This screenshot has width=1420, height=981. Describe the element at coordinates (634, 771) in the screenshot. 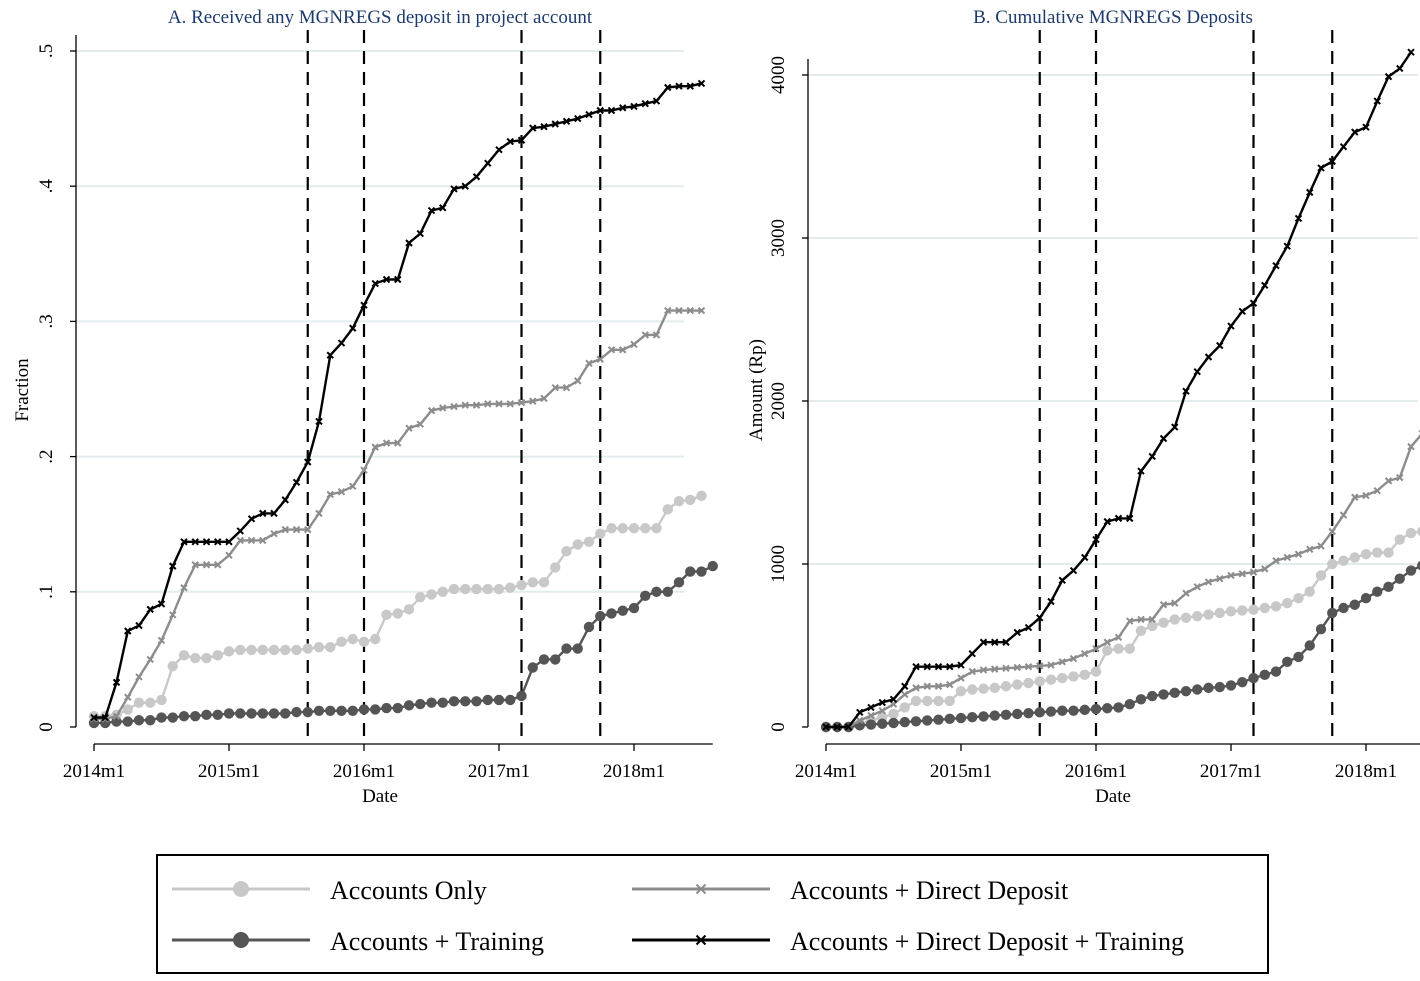

I see `x-tick-label: 2018m1` at that location.